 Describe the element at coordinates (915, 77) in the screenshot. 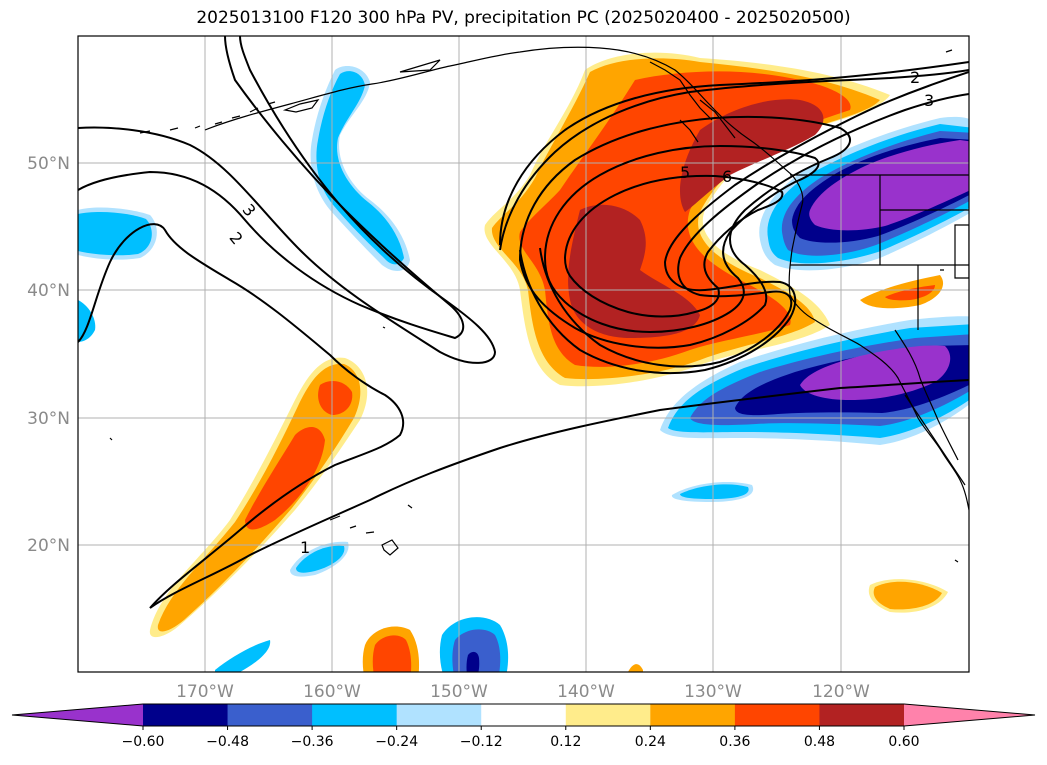

I see `contour-label: 2` at that location.